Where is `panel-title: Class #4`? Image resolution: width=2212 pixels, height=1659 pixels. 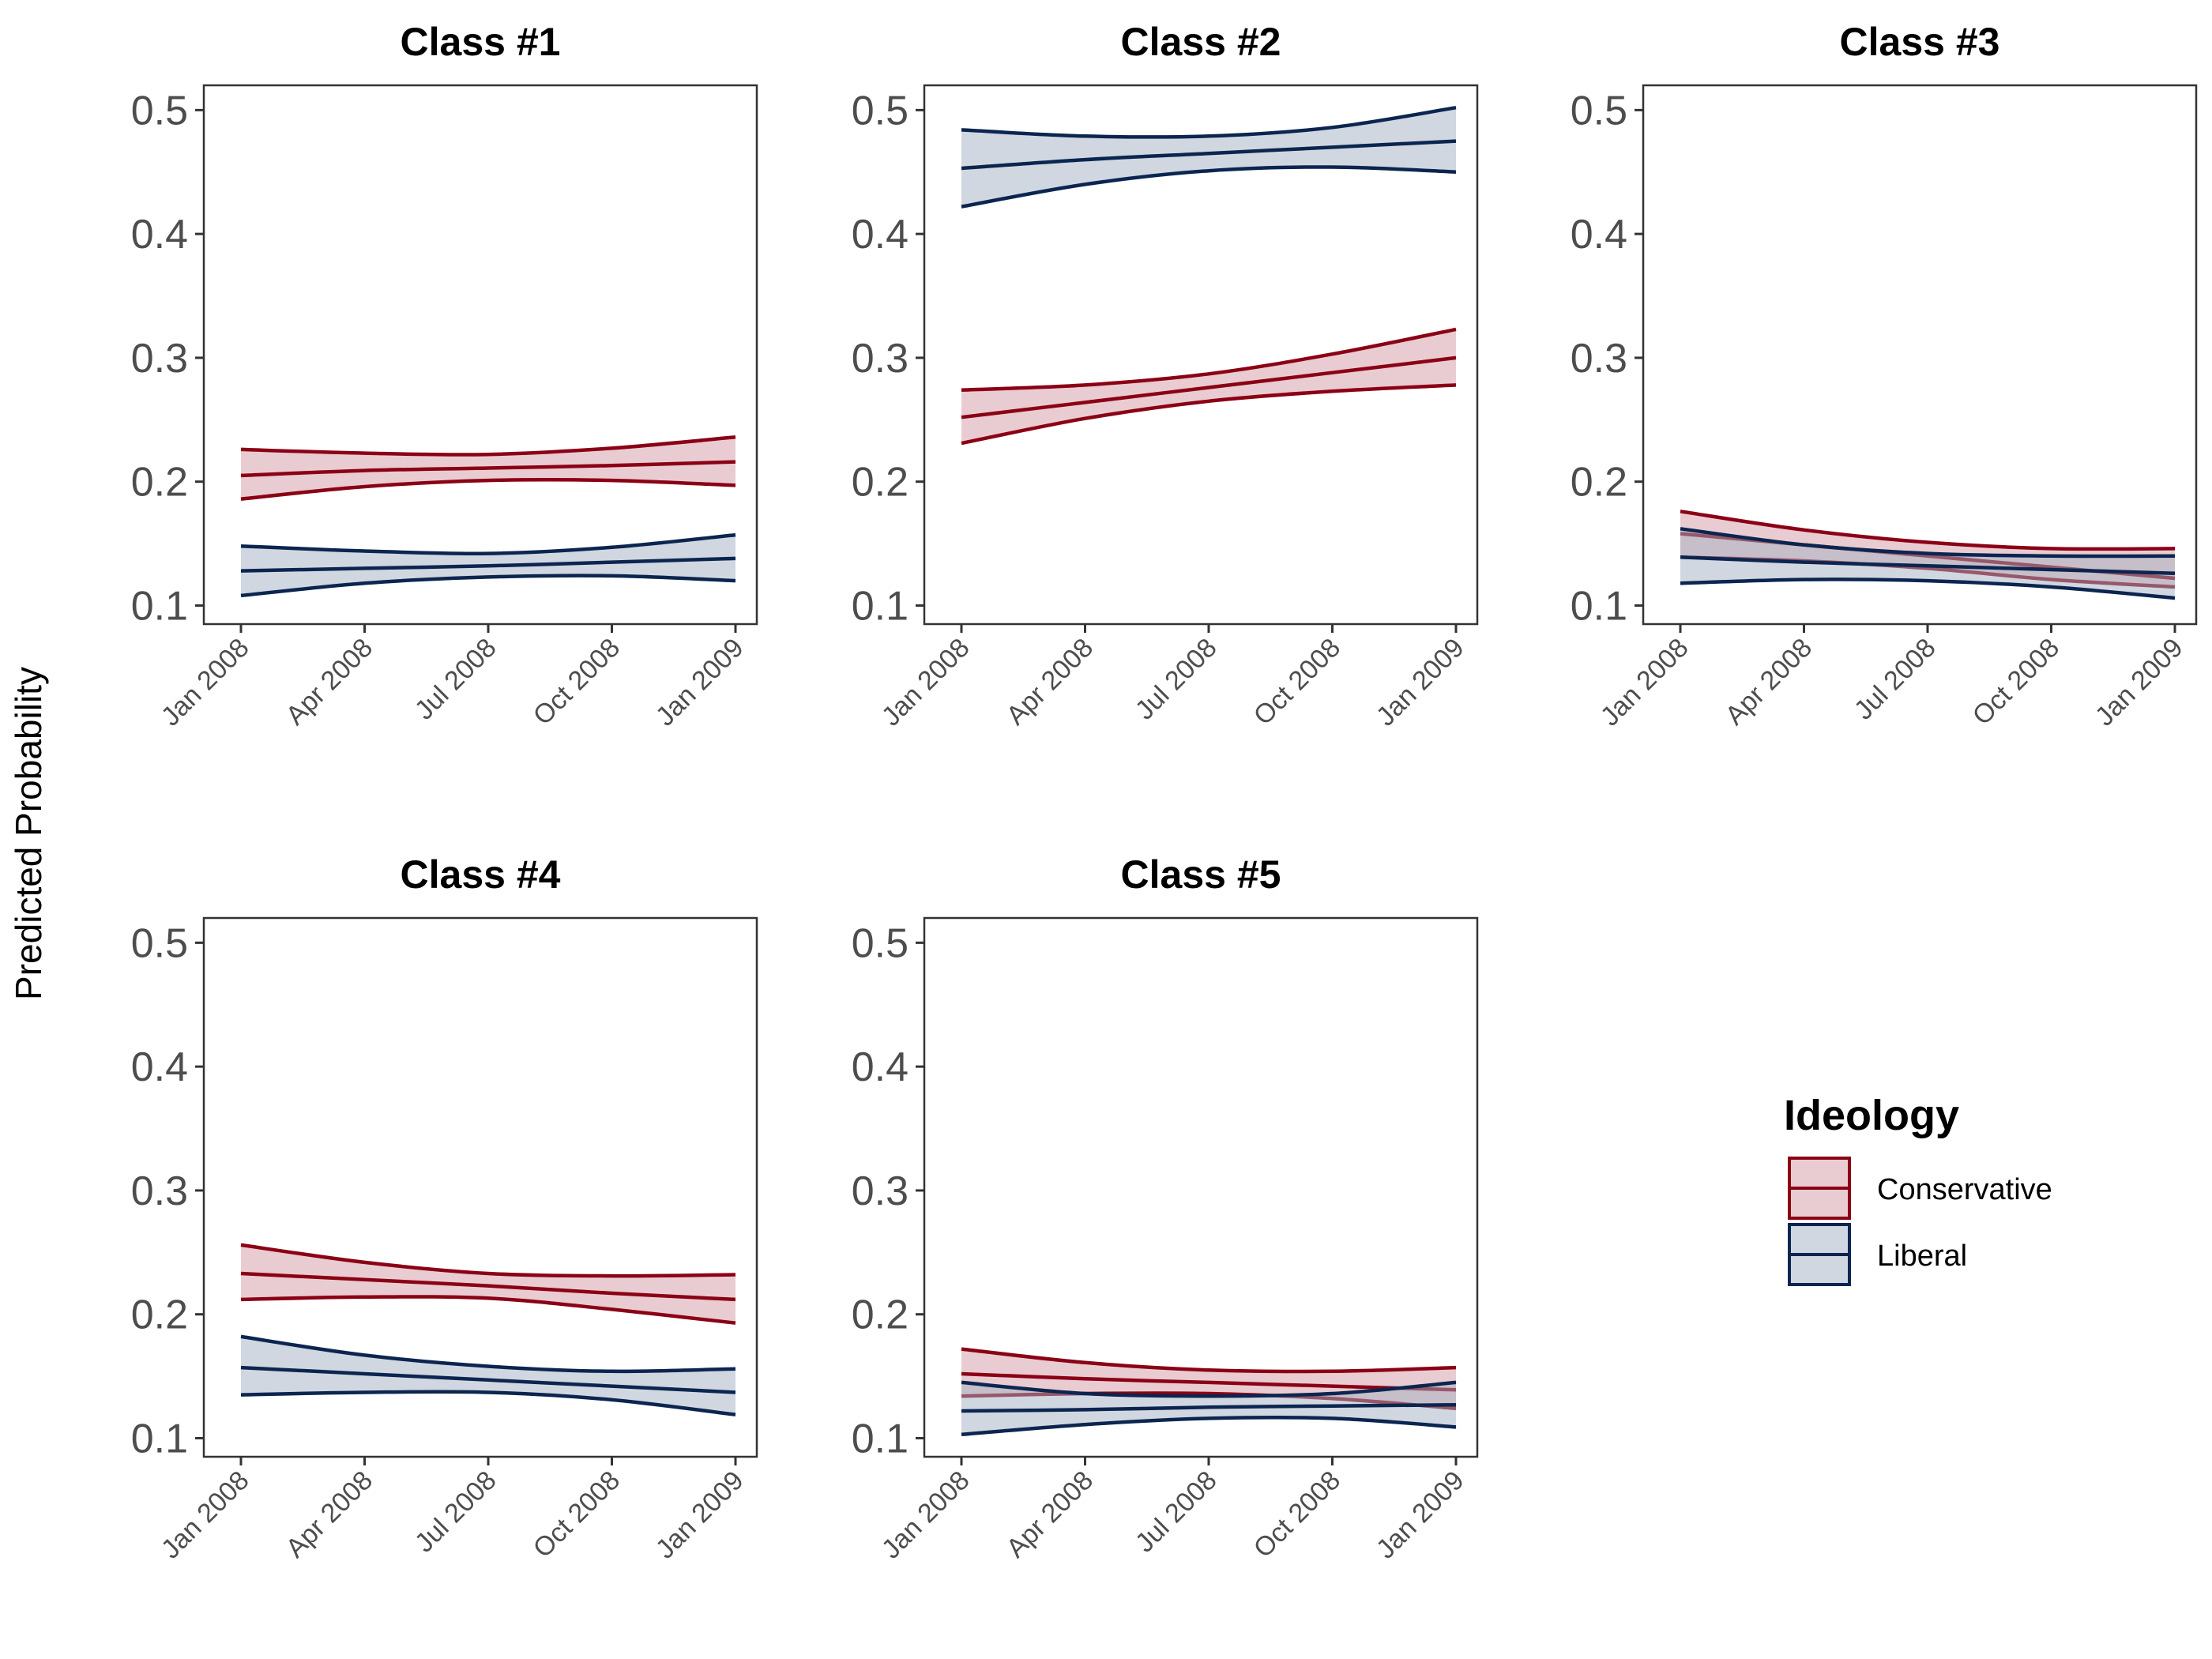
panel-title: Class #4 is located at coordinates (481, 875).